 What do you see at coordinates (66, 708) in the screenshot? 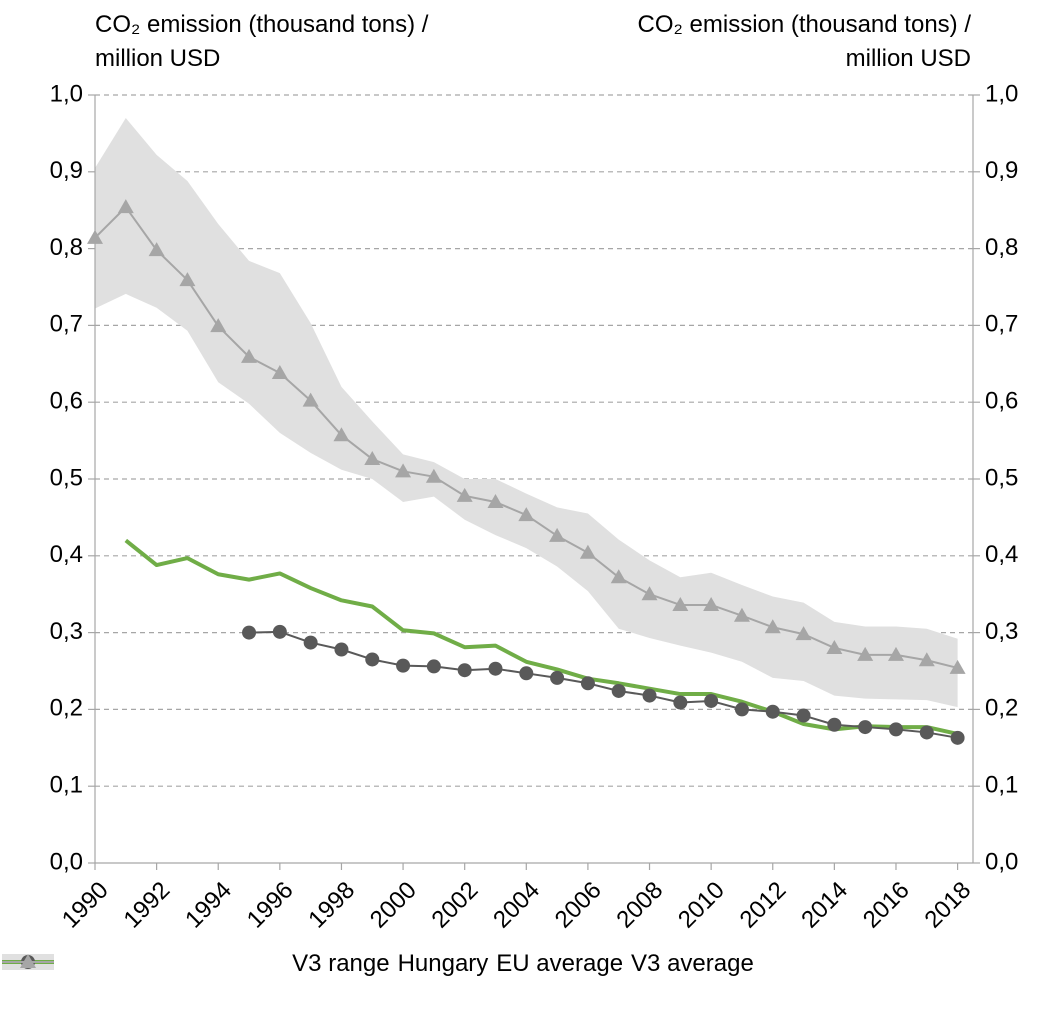
I see `y-tick-label: 0,2` at bounding box center [66, 708].